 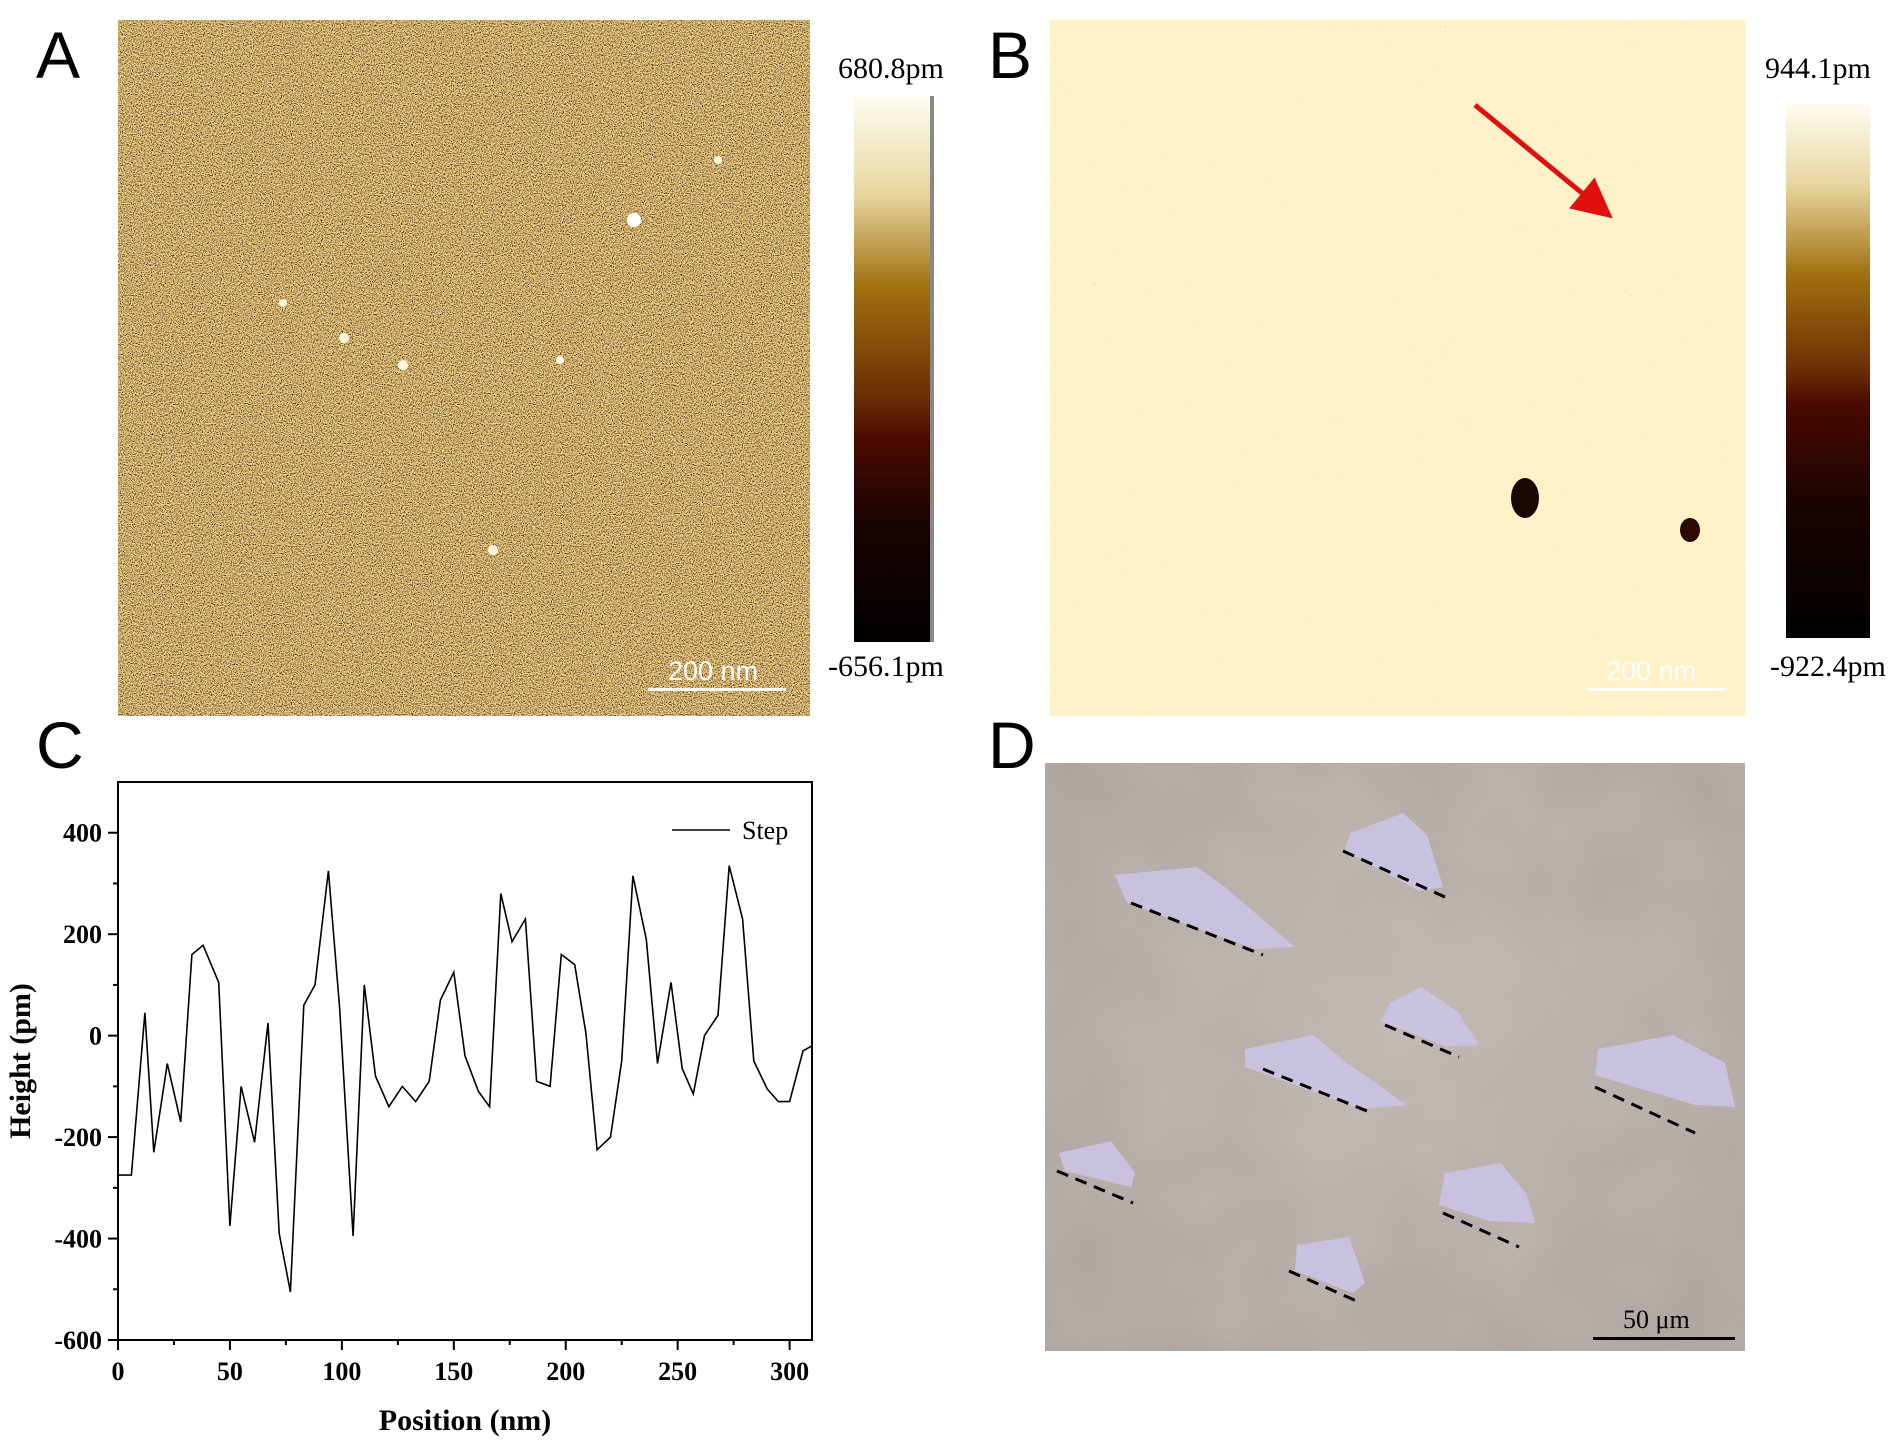 I want to click on scalebar-label-a: 200 nm, so click(x=713, y=671).